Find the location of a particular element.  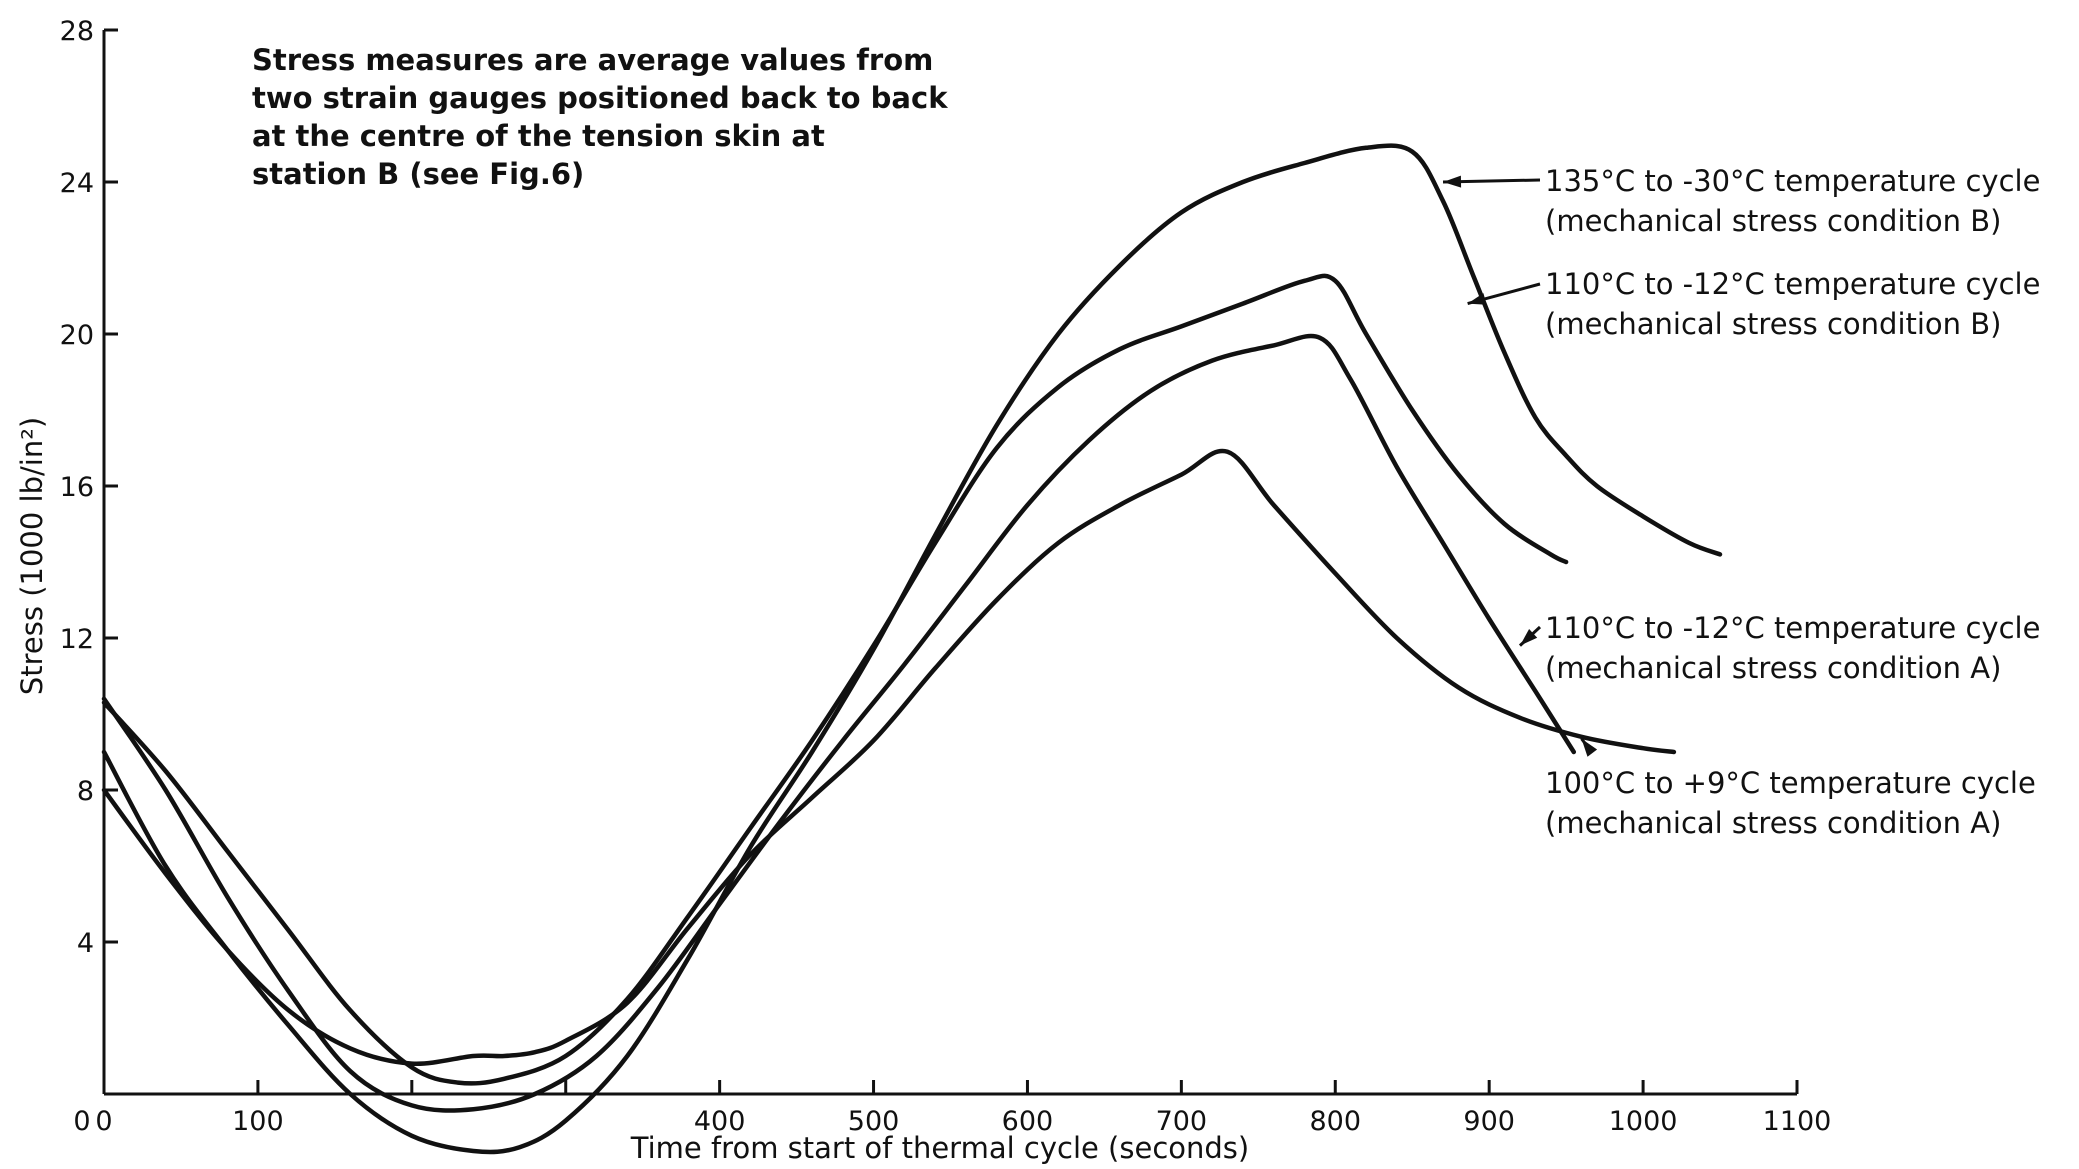

x-tick-label: 0 is located at coordinates (103, 1121).